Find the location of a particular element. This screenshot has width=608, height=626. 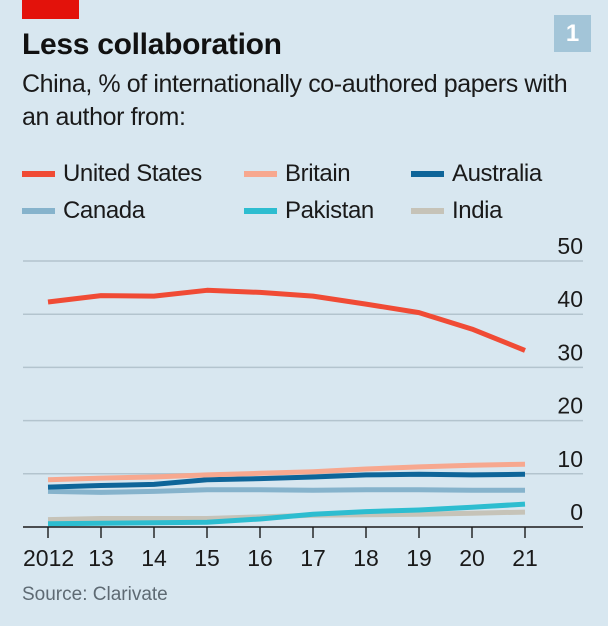

legend-label: India is located at coordinates (477, 210).